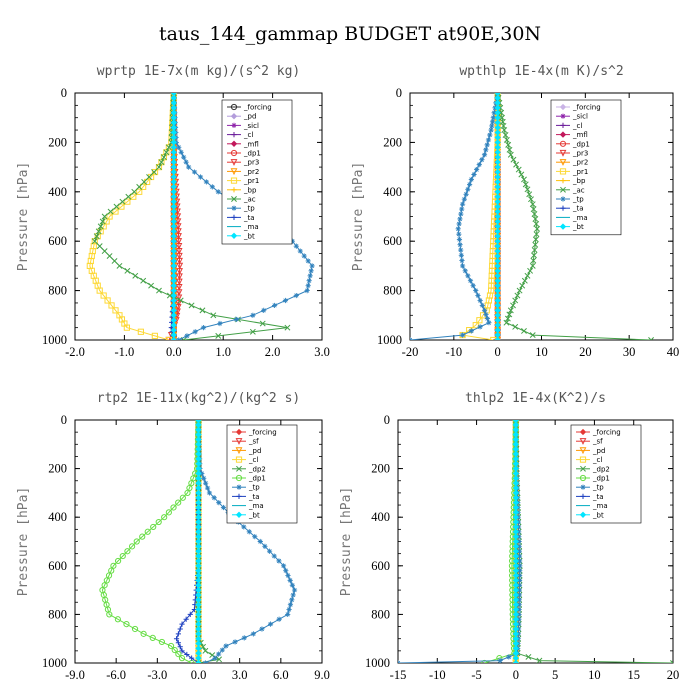 Image resolution: width=700 pixels, height=700 pixels. Describe the element at coordinates (251, 126) in the screenshot. I see `legend-label: _sicl` at that location.